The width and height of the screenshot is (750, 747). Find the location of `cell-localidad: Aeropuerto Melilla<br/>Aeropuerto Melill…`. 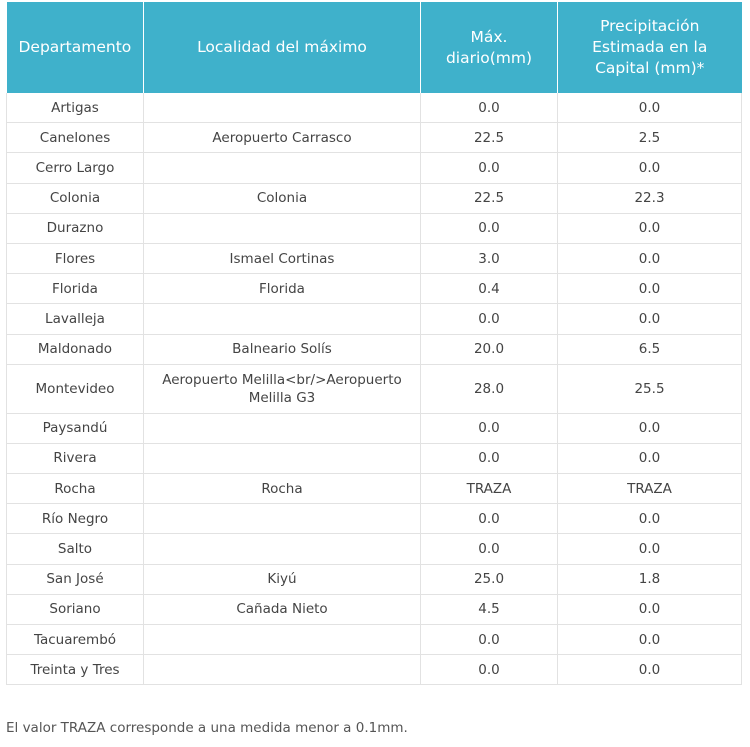

cell-localidad: Aeropuerto Melilla<br/>Aeropuerto Melill… is located at coordinates (282, 389).